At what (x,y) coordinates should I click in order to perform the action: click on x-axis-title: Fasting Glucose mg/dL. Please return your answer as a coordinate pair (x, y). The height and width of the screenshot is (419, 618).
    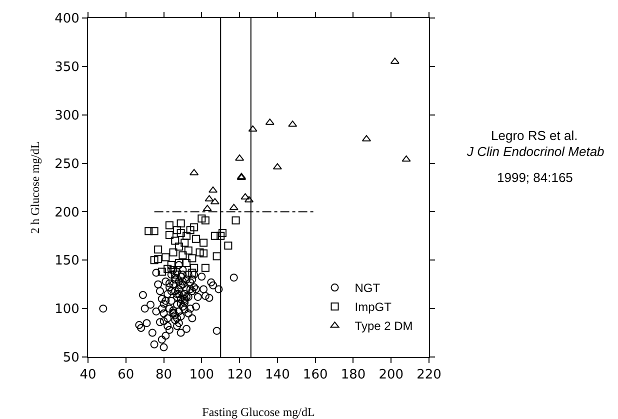
    Looking at the image, I should click on (258, 412).